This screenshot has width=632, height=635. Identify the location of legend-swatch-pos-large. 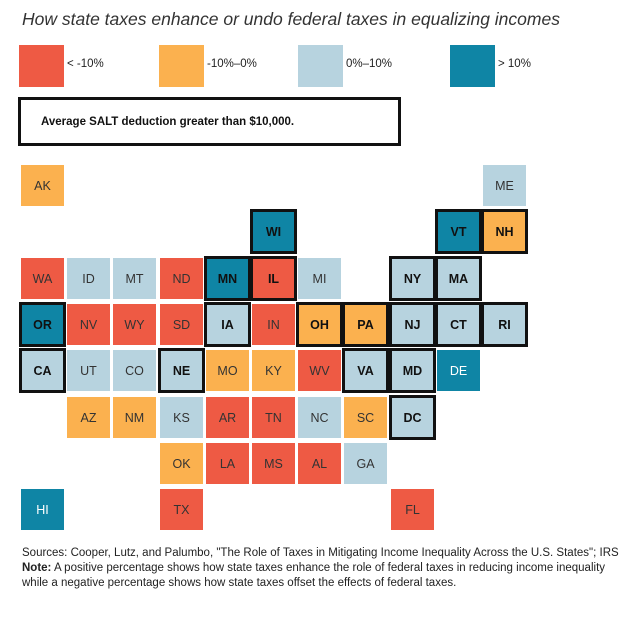
(472, 66).